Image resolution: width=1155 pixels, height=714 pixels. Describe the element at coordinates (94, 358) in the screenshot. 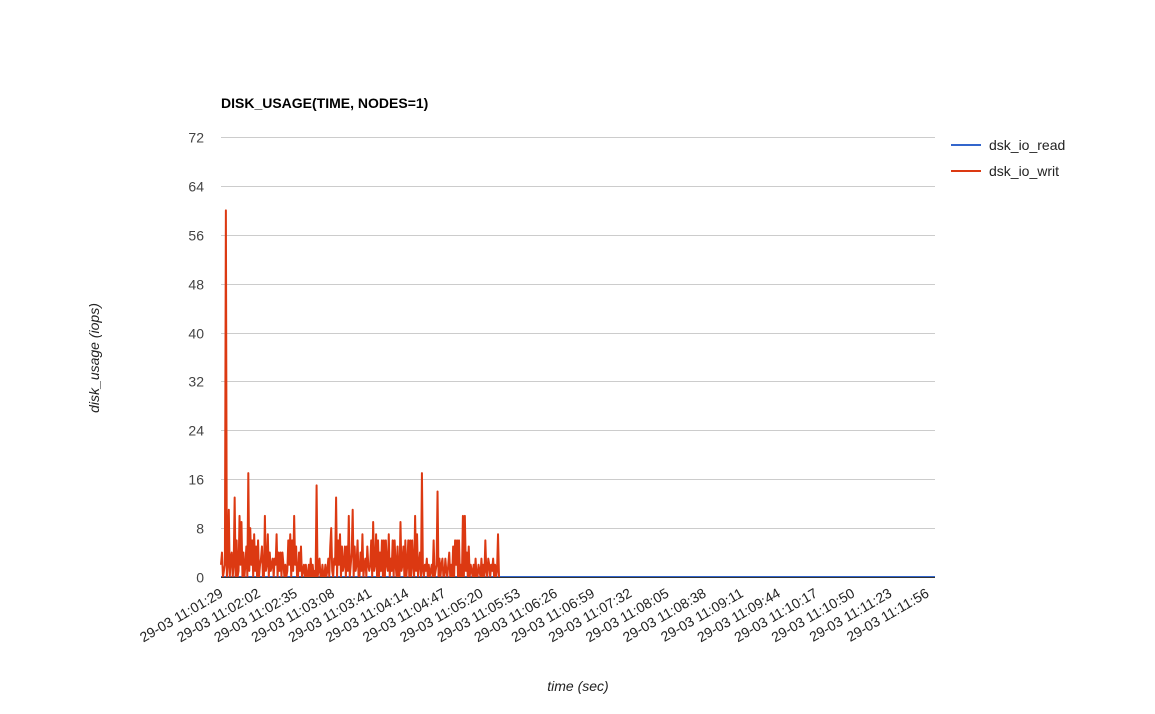

I see `y-axis-title: disk_usage (iops)` at that location.